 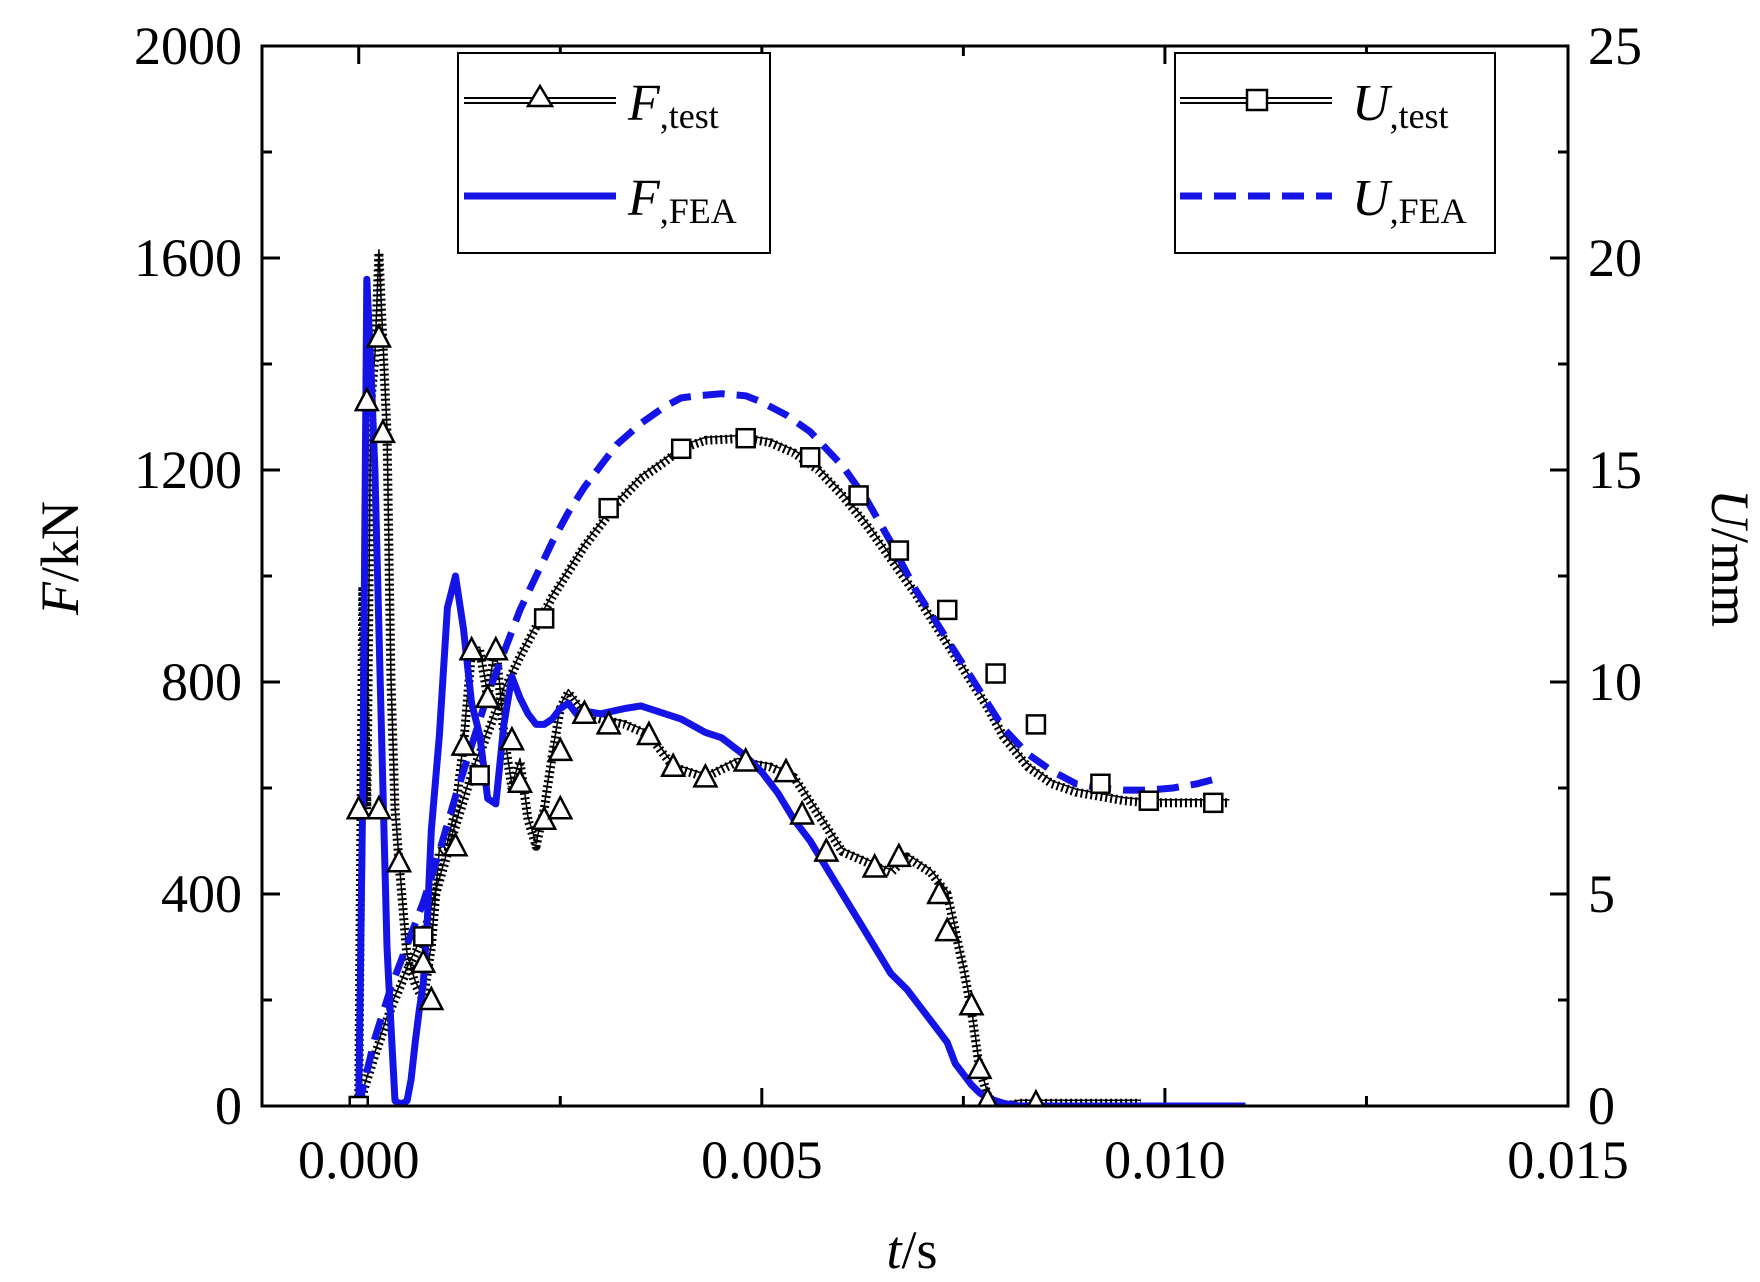 What do you see at coordinates (762, 1160) in the screenshot?
I see `x-tick-label: 0.005` at bounding box center [762, 1160].